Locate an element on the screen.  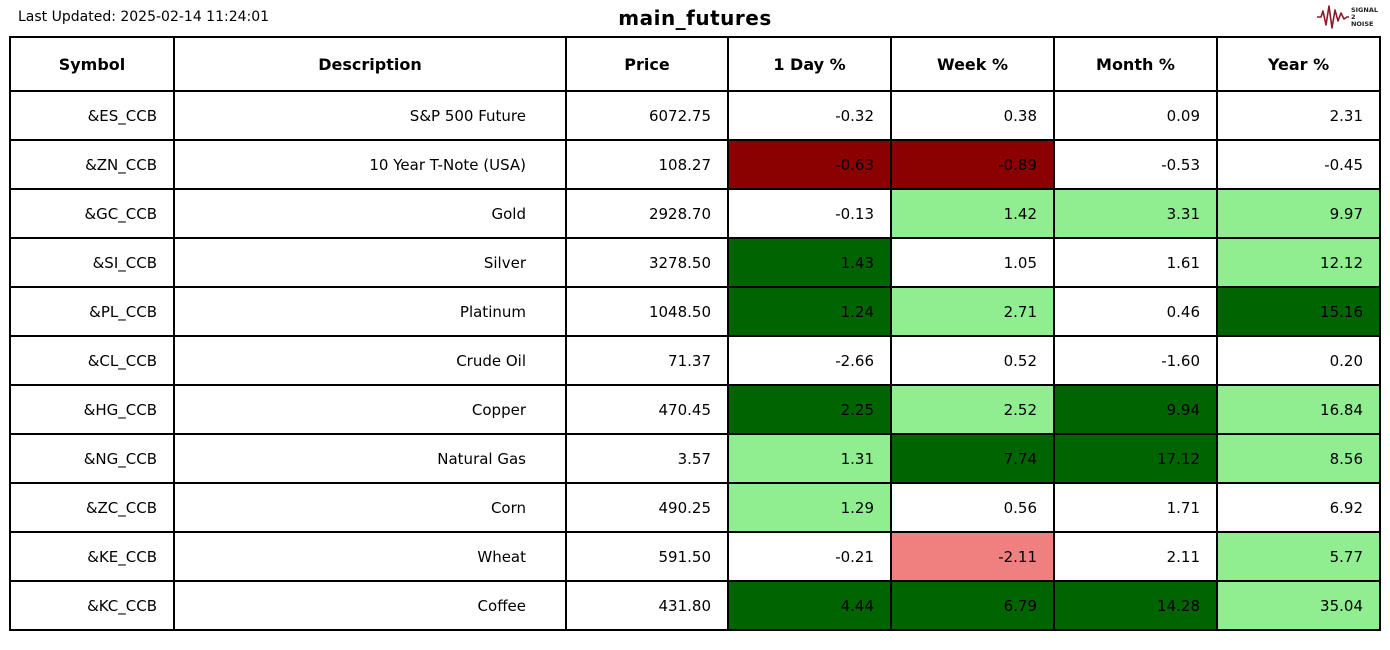
symbol-cell: &NG_CCB is located at coordinates (92, 458).